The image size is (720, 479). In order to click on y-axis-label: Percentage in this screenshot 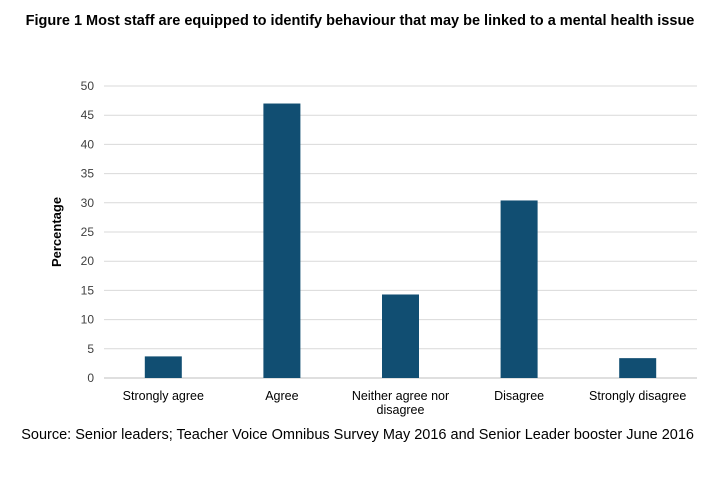, I will do `click(56, 232)`.